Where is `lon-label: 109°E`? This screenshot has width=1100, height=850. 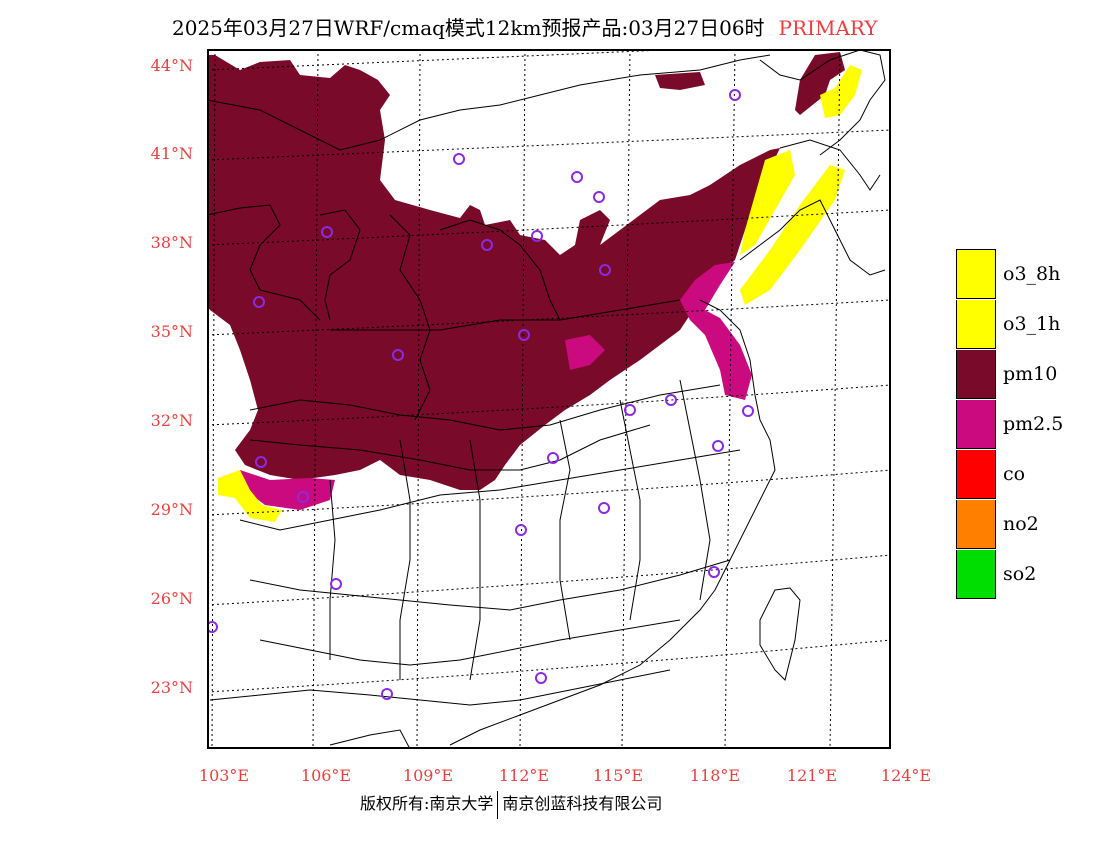 lon-label: 109°E is located at coordinates (428, 775).